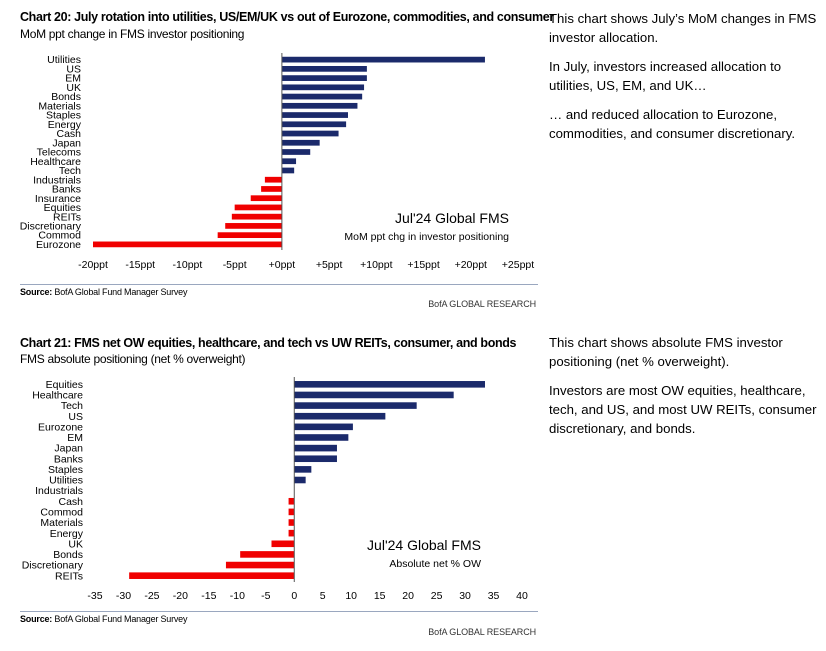 The image size is (826, 651). Describe the element at coordinates (188, 265) in the screenshot. I see `x-tick-label: -10ppt` at that location.